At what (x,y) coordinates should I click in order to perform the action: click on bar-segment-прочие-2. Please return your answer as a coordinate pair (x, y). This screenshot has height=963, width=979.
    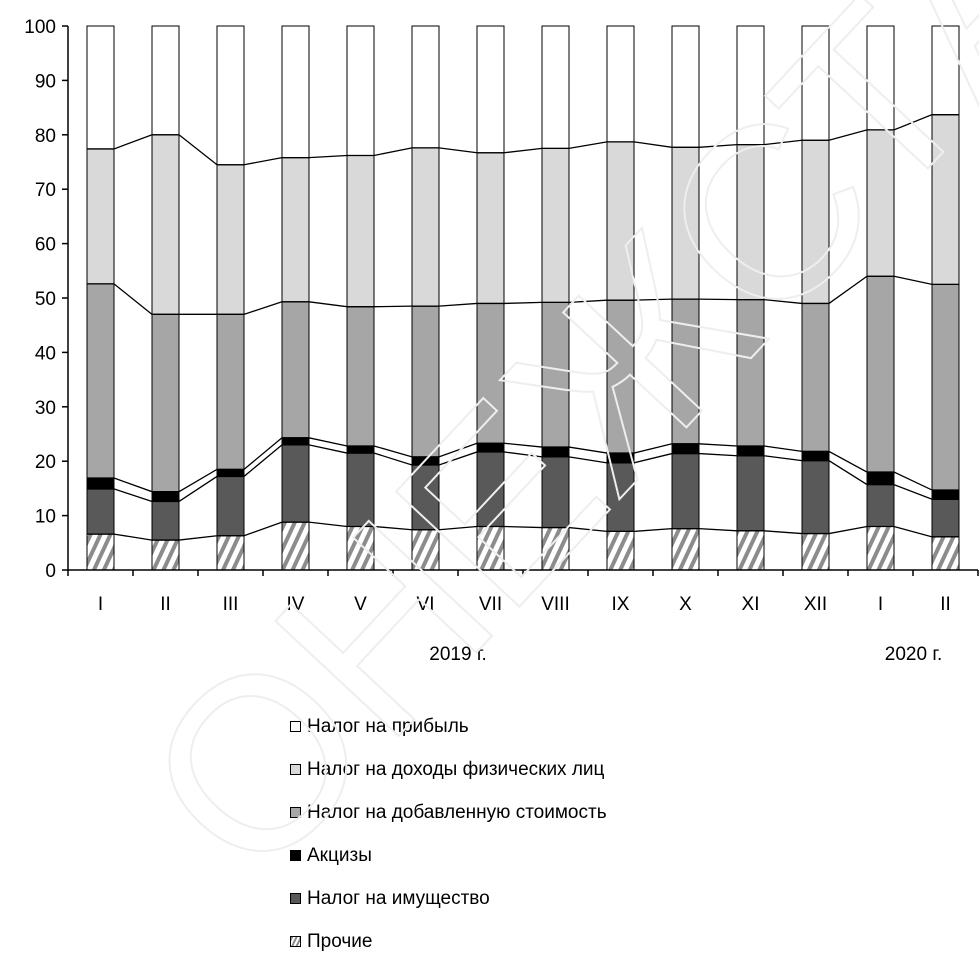
    Looking at the image, I should click on (230, 553).